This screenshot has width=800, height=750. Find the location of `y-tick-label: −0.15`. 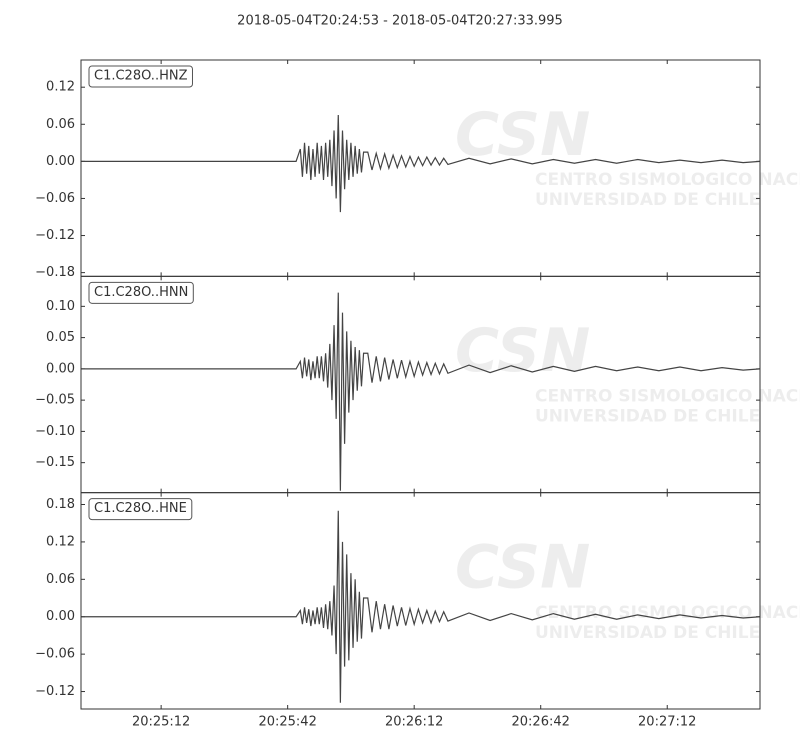

y-tick-label: −0.15 is located at coordinates (55, 462).